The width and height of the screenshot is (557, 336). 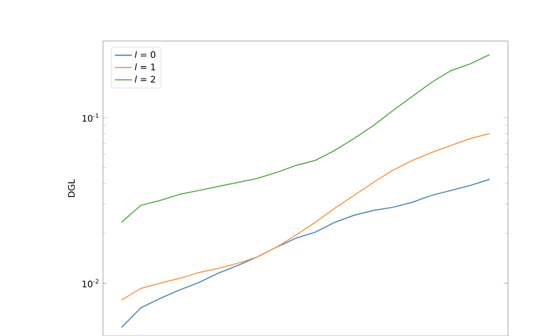 I want to click on y-tick-label: 10$^{-2}$, so click(x=90, y=283).